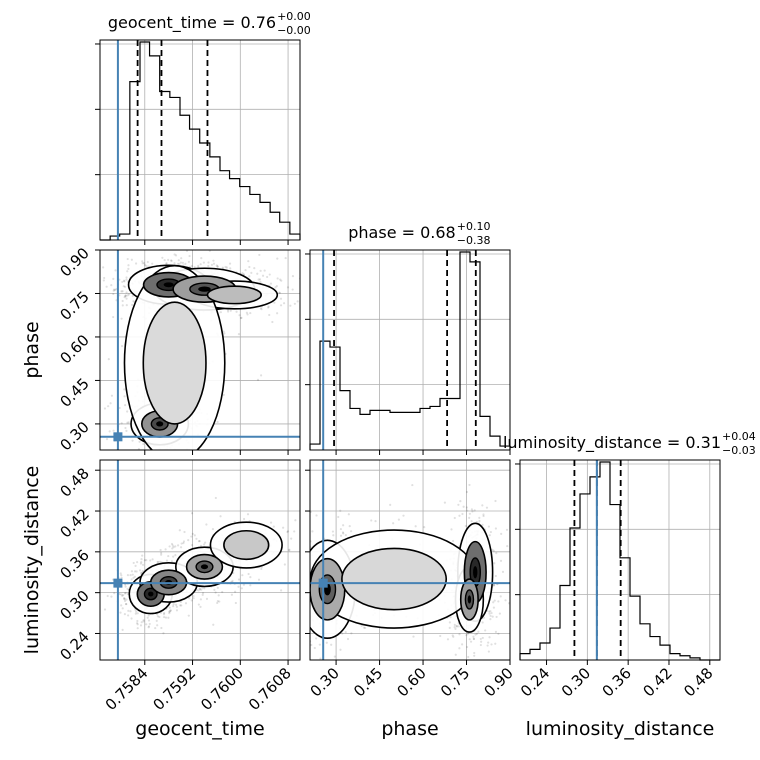  I want to click on ytick-label-phase-3: 0.75, so click(74, 306).